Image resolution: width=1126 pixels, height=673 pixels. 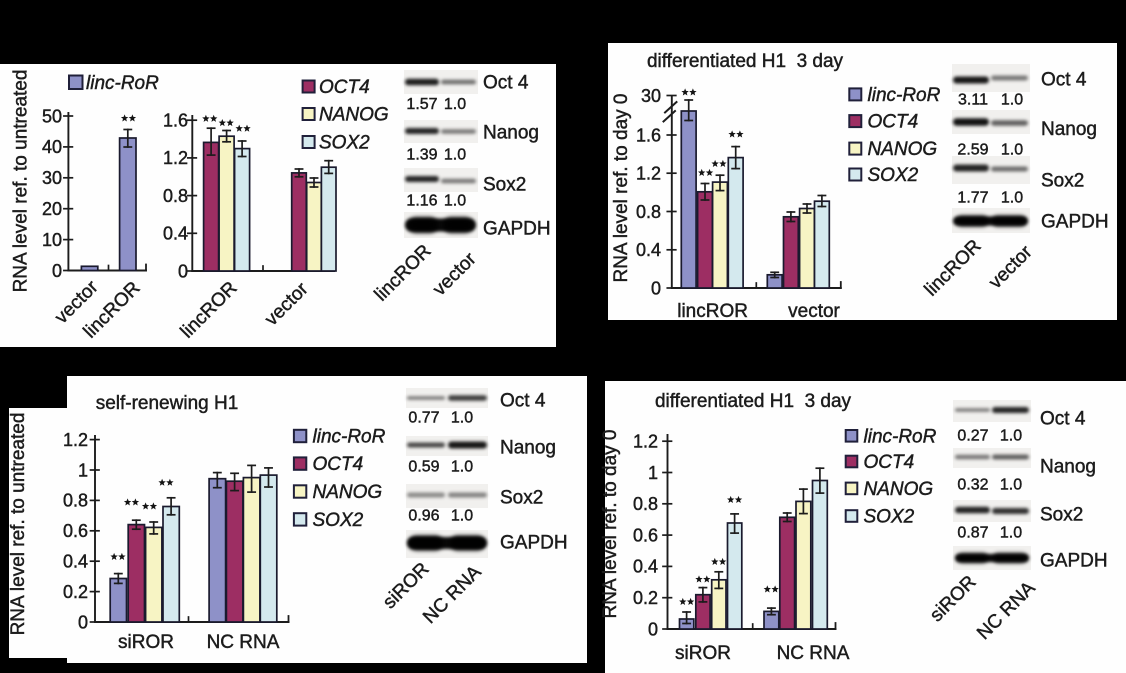 What do you see at coordinates (421, 201) in the screenshot?
I see `svg-text: 1.16` at bounding box center [421, 201].